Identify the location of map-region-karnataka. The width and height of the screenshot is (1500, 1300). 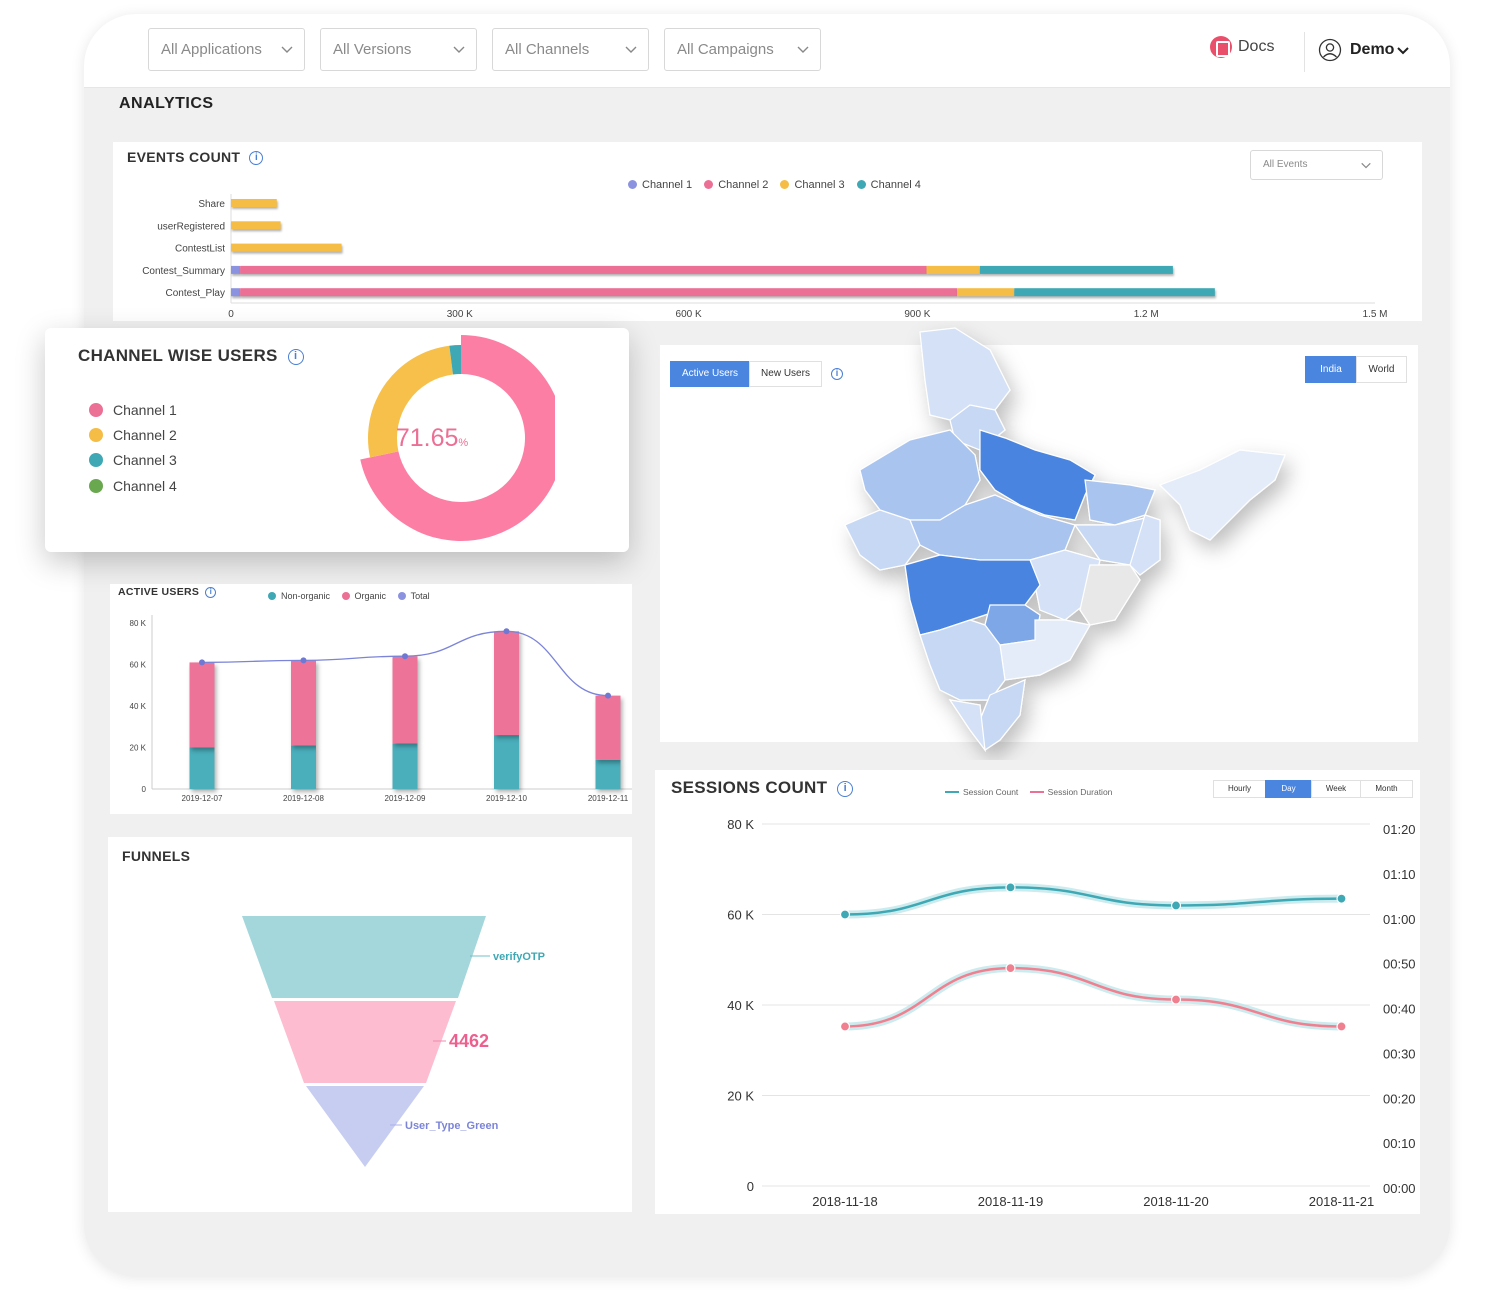
(962, 660).